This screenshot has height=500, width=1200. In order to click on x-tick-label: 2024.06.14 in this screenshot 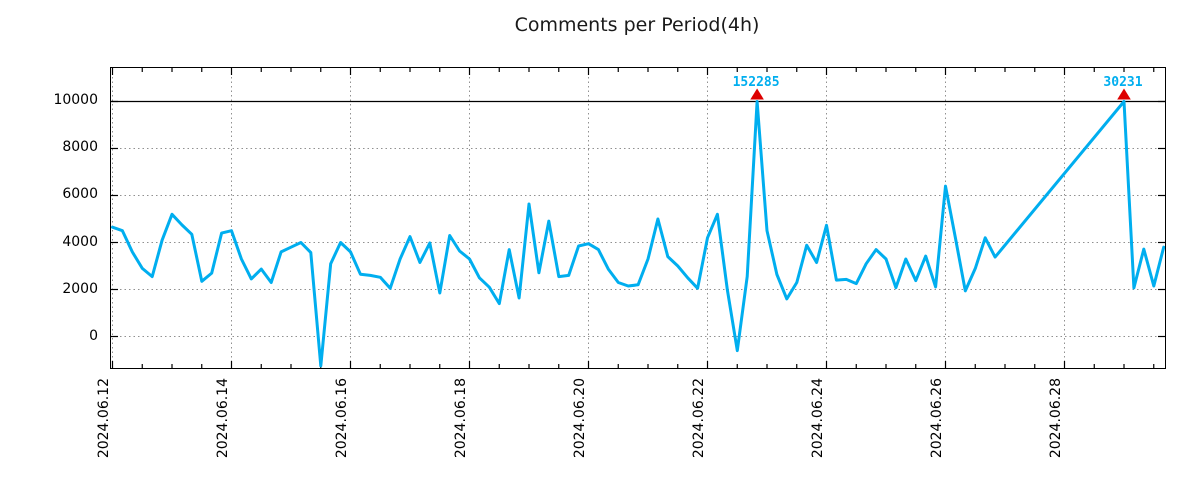, I will do `click(222, 418)`.